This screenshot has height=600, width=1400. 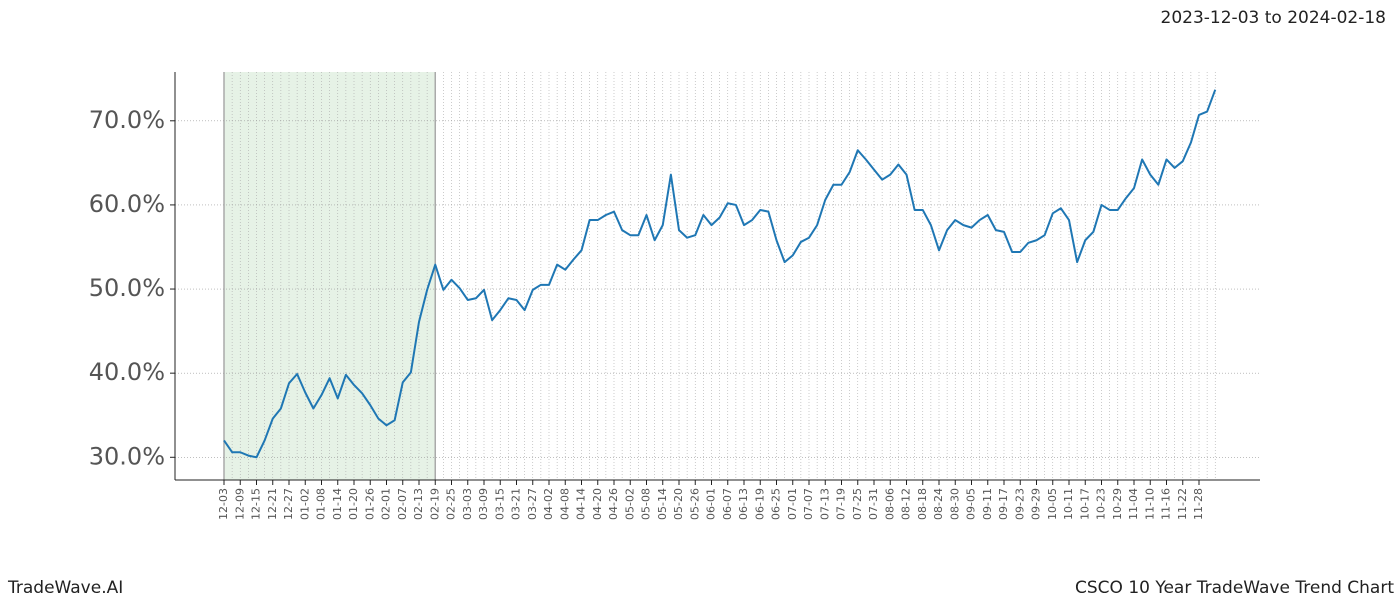 What do you see at coordinates (402, 504) in the screenshot?
I see `x-tick-label: 02-07` at bounding box center [402, 504].